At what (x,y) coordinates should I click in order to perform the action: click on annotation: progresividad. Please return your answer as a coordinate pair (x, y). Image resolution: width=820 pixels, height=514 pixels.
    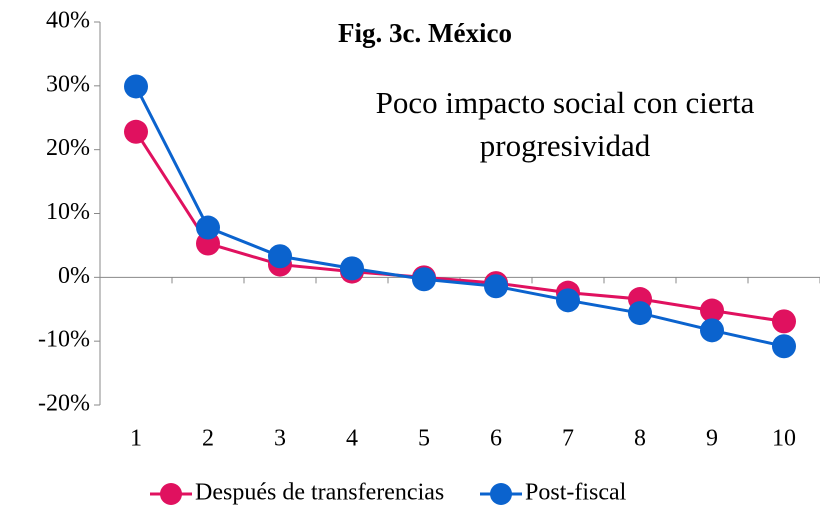
    Looking at the image, I should click on (565, 145).